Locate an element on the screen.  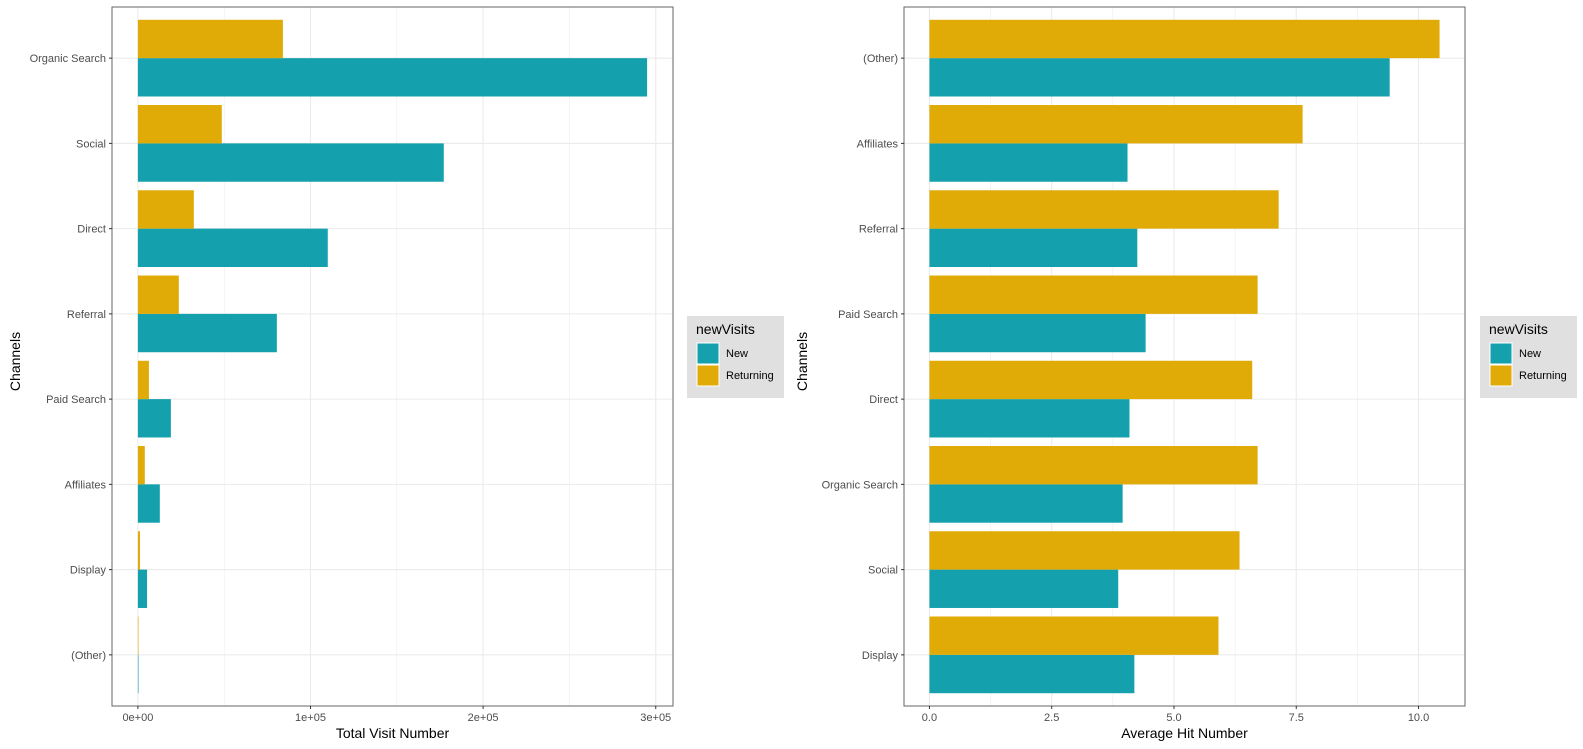
x-tick-label: 7.5 is located at coordinates (1296, 718).